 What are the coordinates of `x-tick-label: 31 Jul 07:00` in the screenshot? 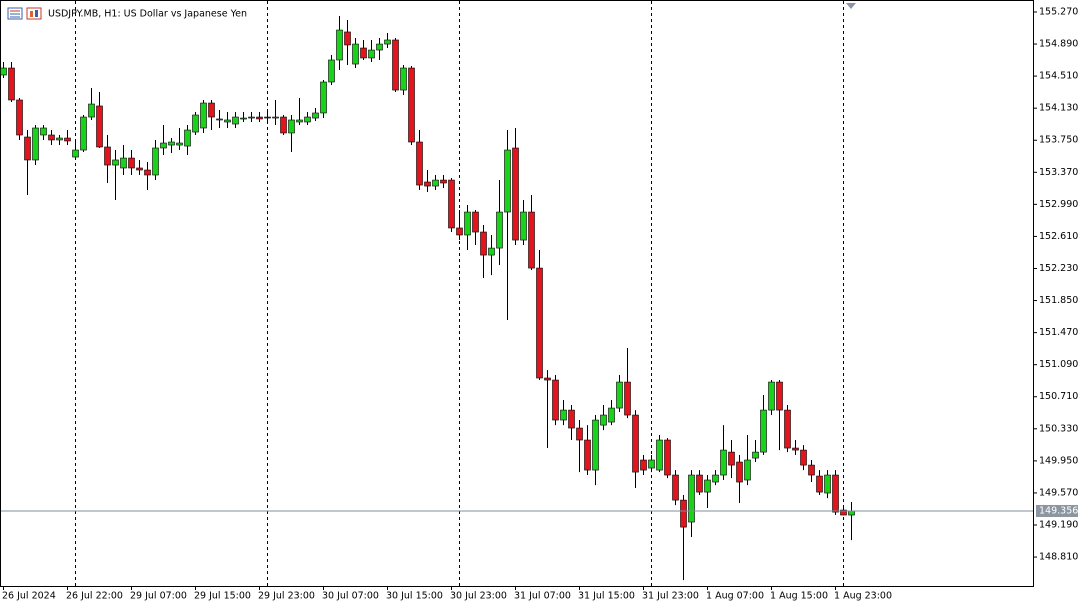 It's located at (542, 596).